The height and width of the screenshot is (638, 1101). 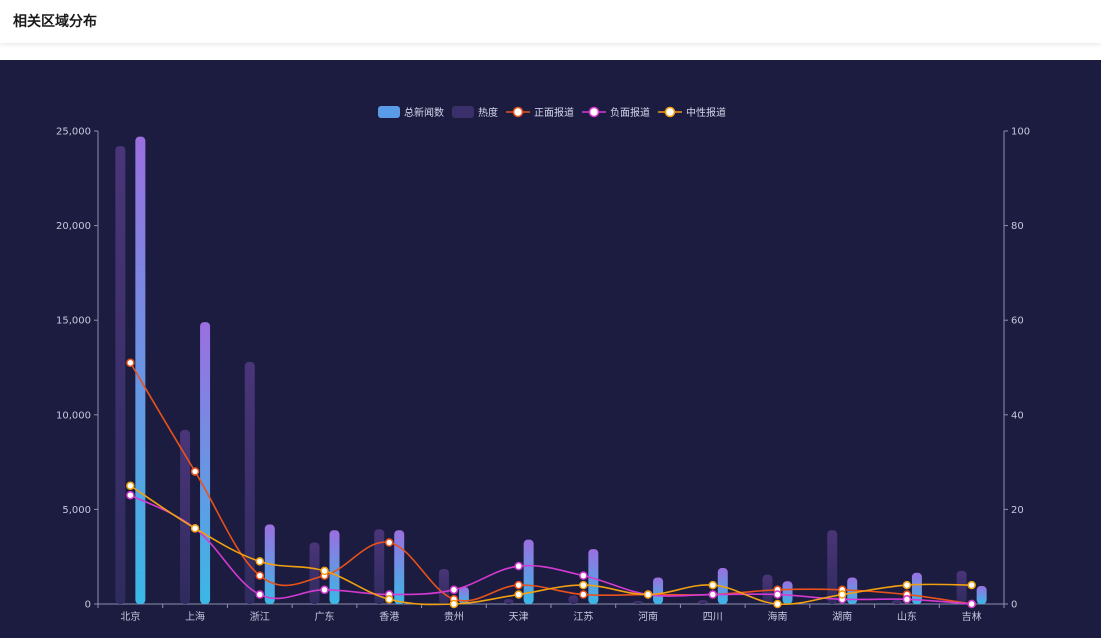 What do you see at coordinates (389, 617) in the screenshot?
I see `x-tick-label: 香港` at bounding box center [389, 617].